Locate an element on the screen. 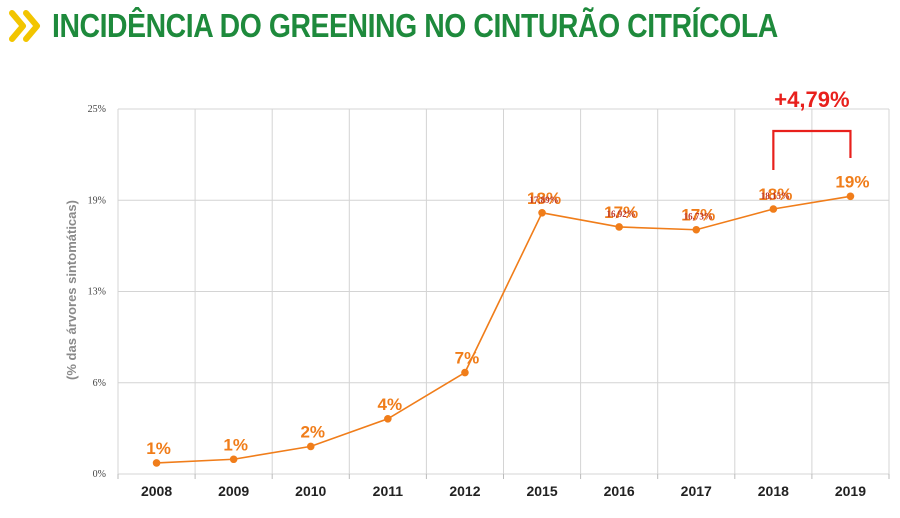  y-tick-label: 6% is located at coordinates (99, 383).